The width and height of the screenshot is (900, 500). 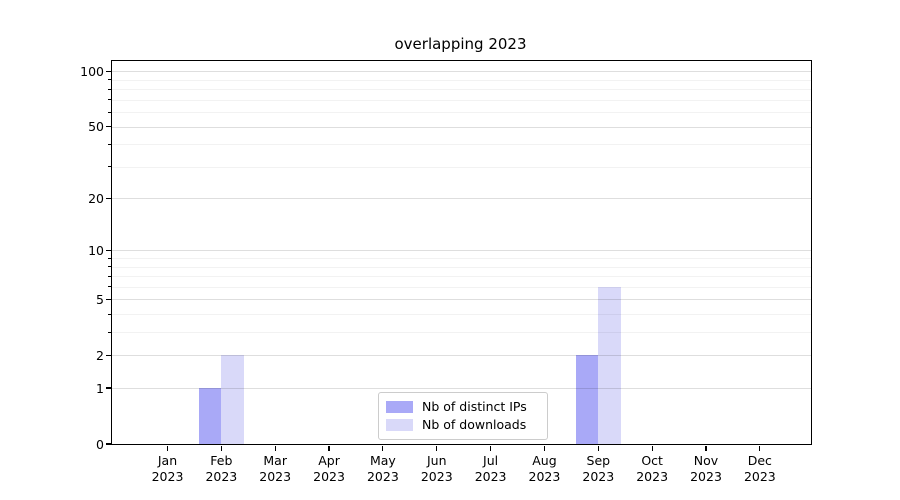 I want to click on legend-item: Nb of downloads, so click(x=462, y=425).